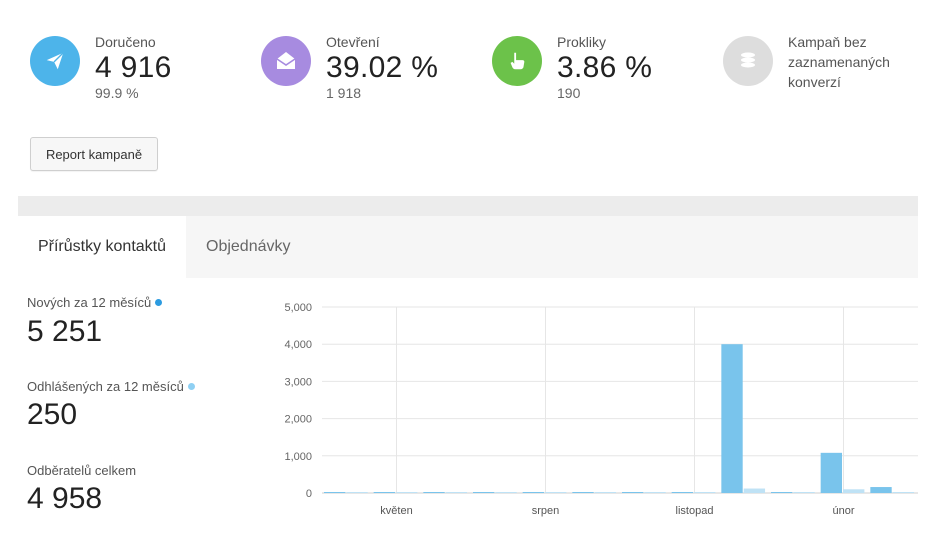  Describe the element at coordinates (55, 61) in the screenshot. I see `paper-plane-icon` at that location.